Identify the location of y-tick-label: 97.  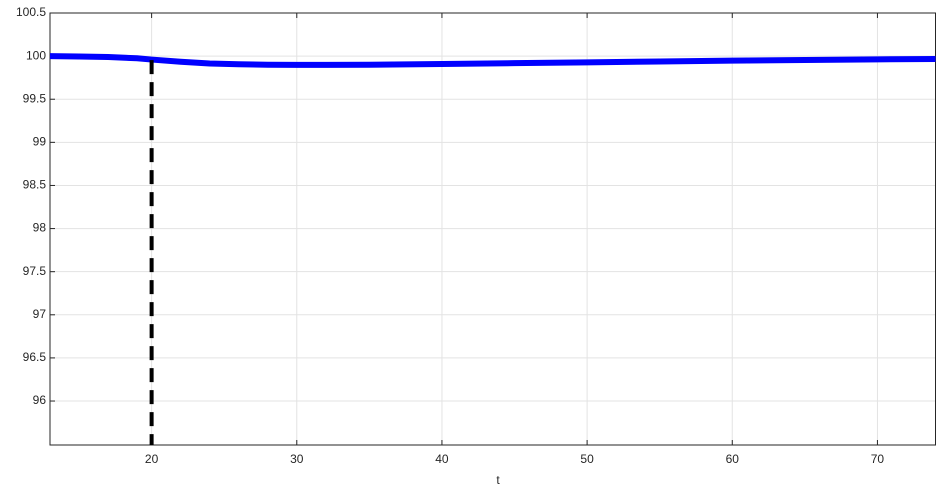
(40, 314).